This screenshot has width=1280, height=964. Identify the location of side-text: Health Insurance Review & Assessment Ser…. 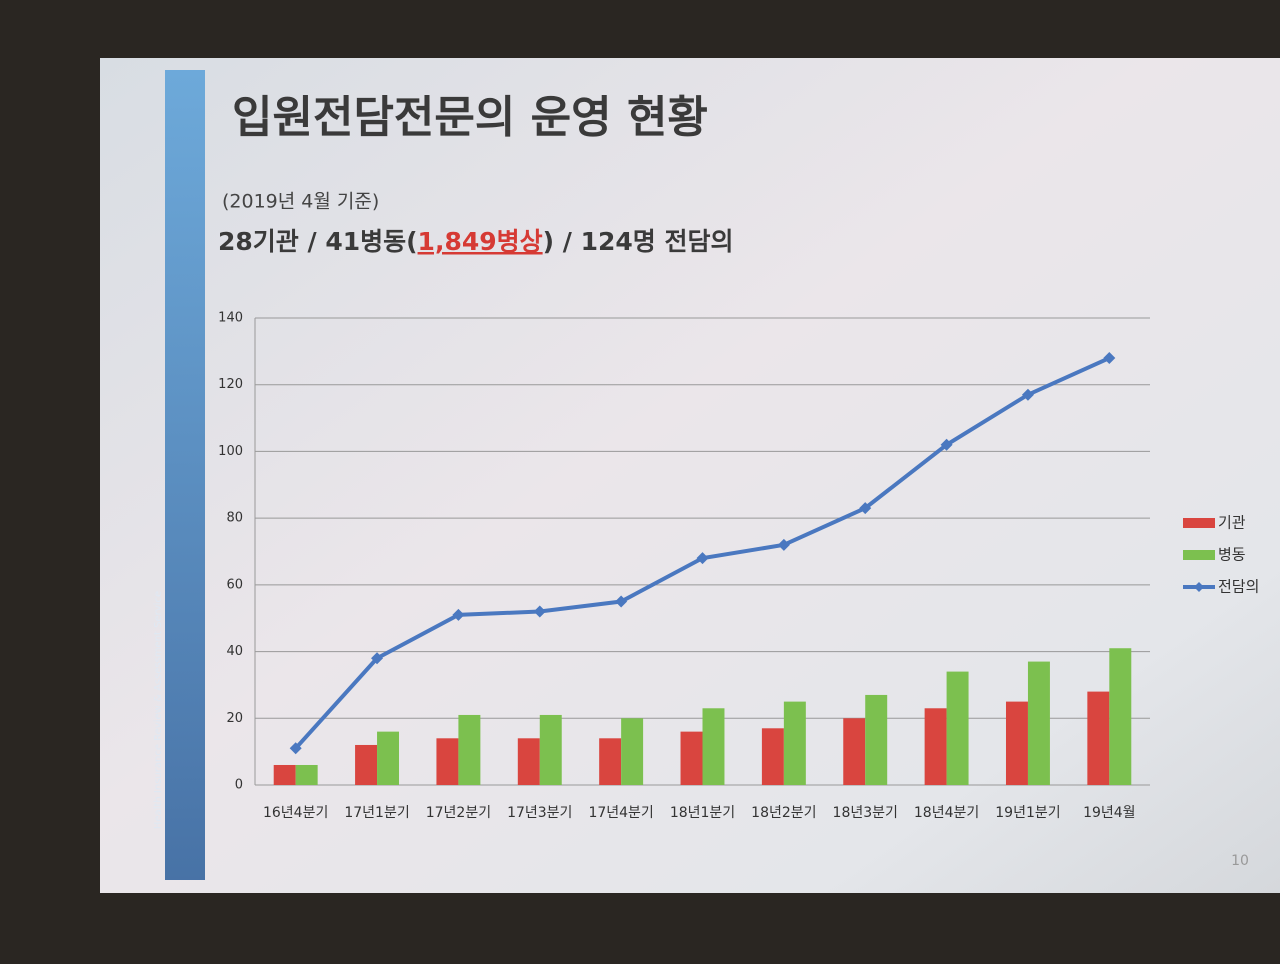
(158, 710).